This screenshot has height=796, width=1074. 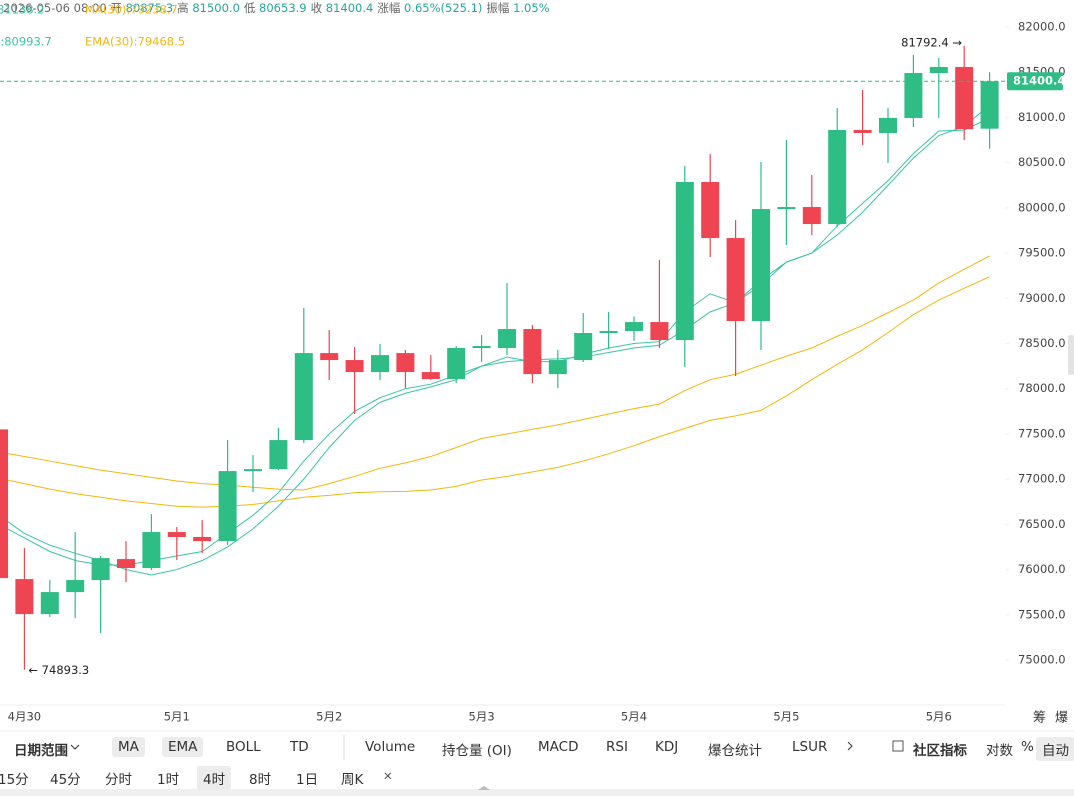 I want to click on x-tick-label: 5月4, so click(x=634, y=717).